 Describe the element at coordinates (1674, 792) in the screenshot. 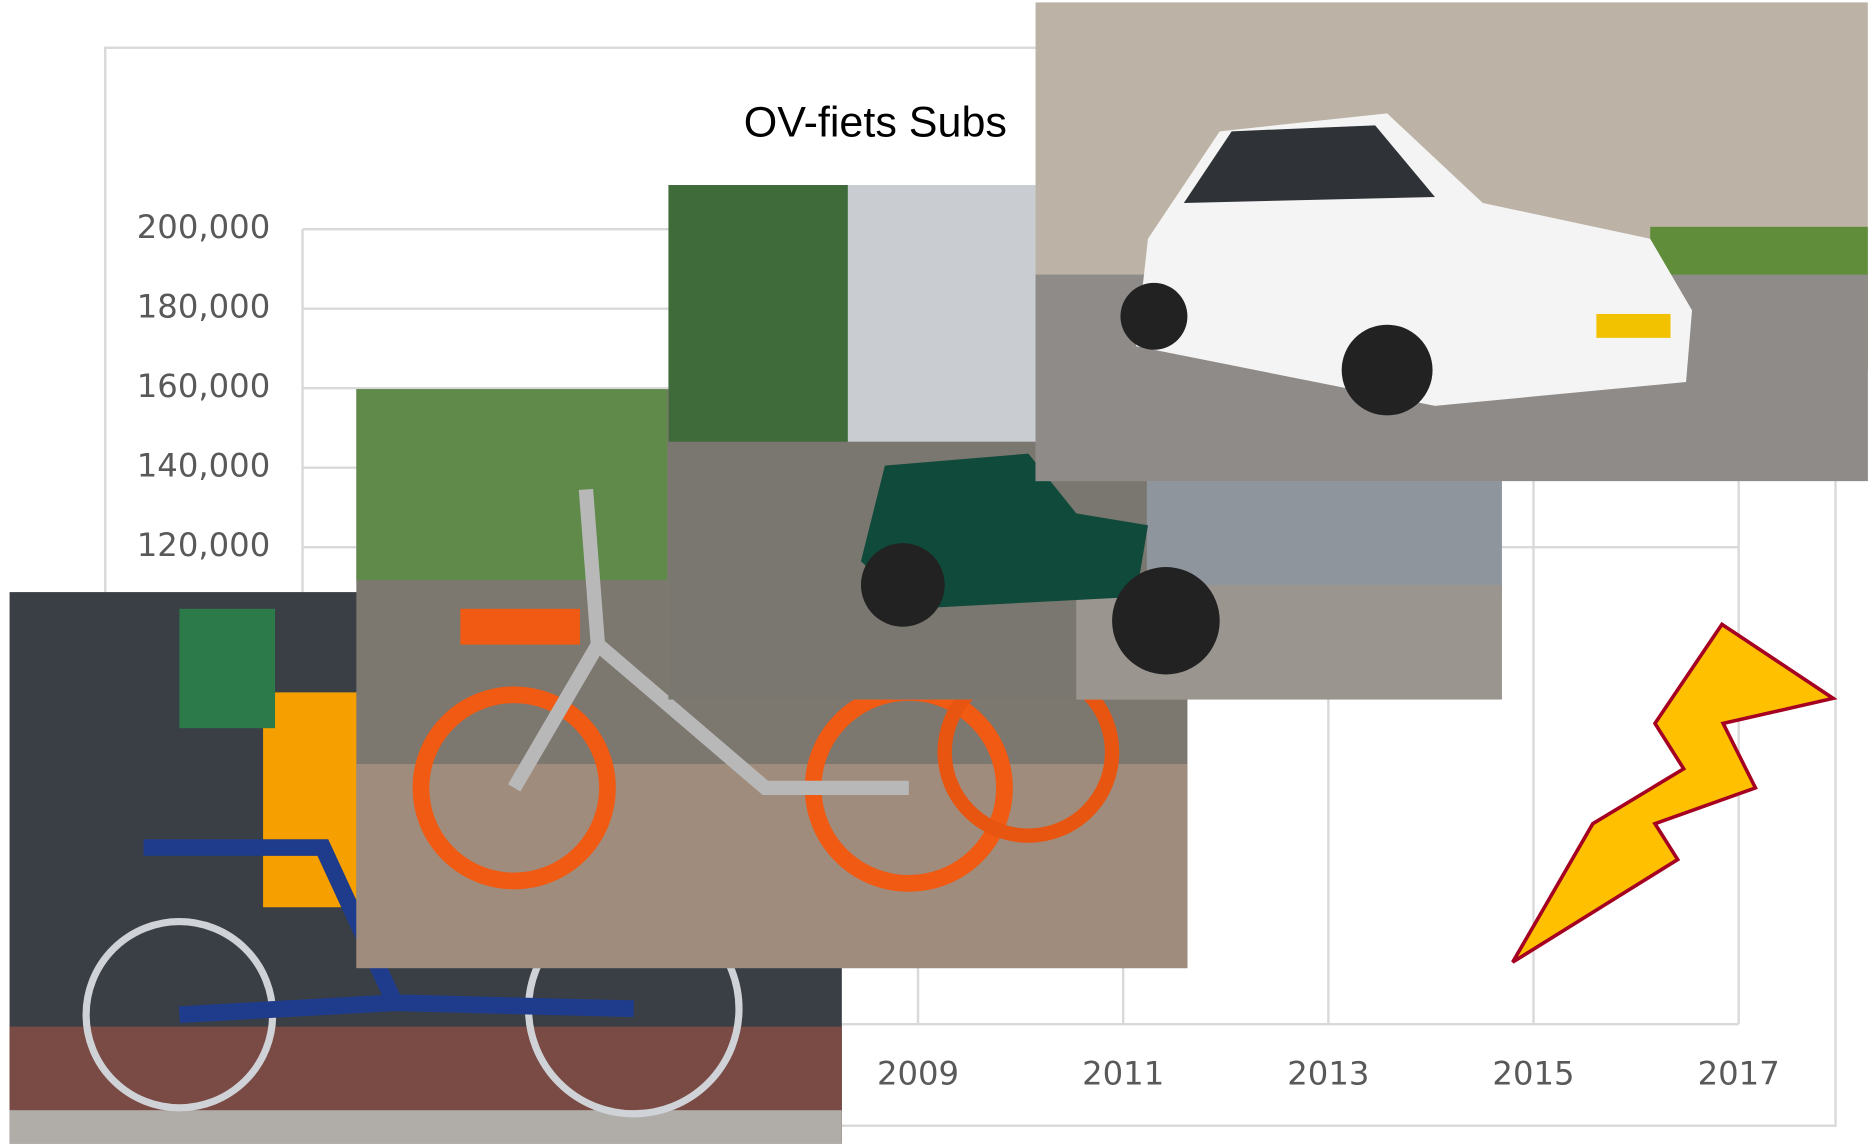

I see `lightning-bolt` at that location.